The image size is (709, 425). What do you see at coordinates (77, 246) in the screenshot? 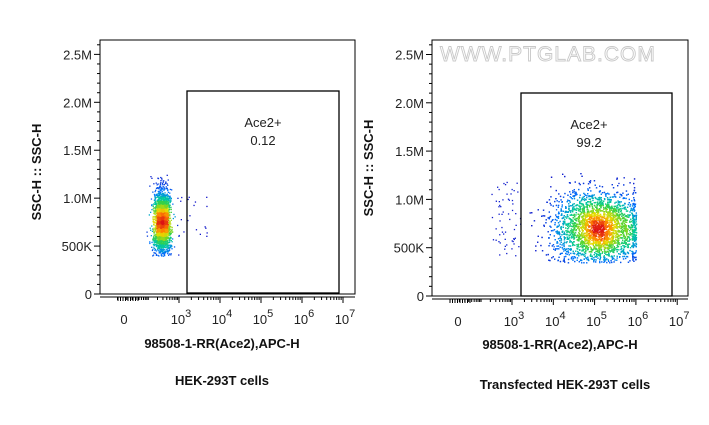
I see `y-tick-label: 500K` at bounding box center [77, 246].